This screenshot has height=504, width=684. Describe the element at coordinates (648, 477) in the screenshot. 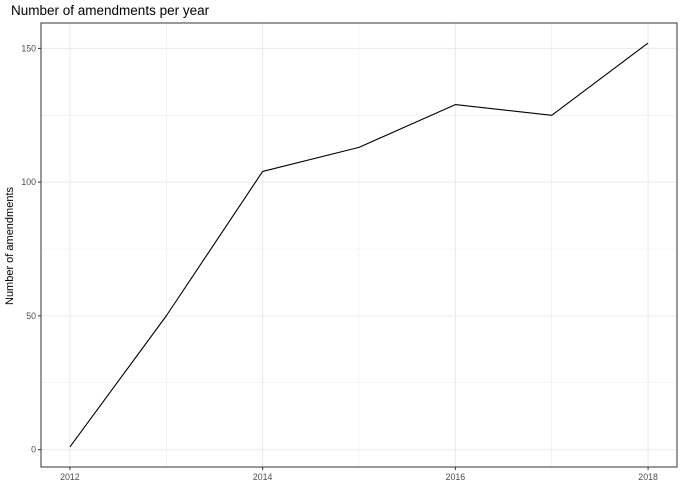

I see `x-tick-label-2018: 2018` at that location.